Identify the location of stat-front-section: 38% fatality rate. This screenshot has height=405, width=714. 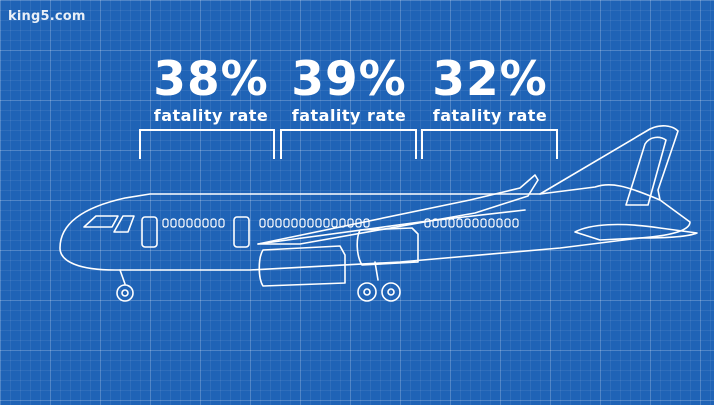
(211, 90).